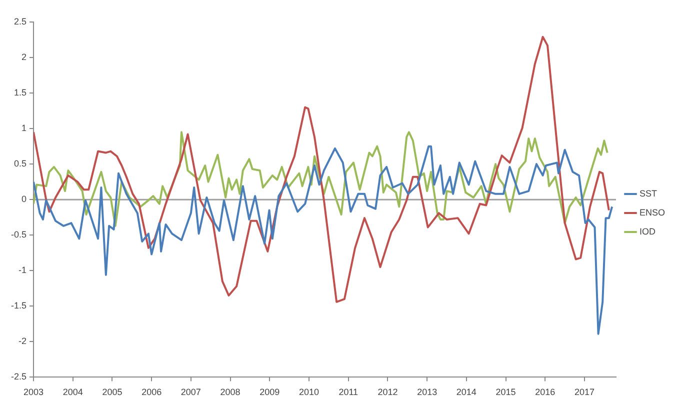  I want to click on x-tick-label: 2013, so click(427, 392).